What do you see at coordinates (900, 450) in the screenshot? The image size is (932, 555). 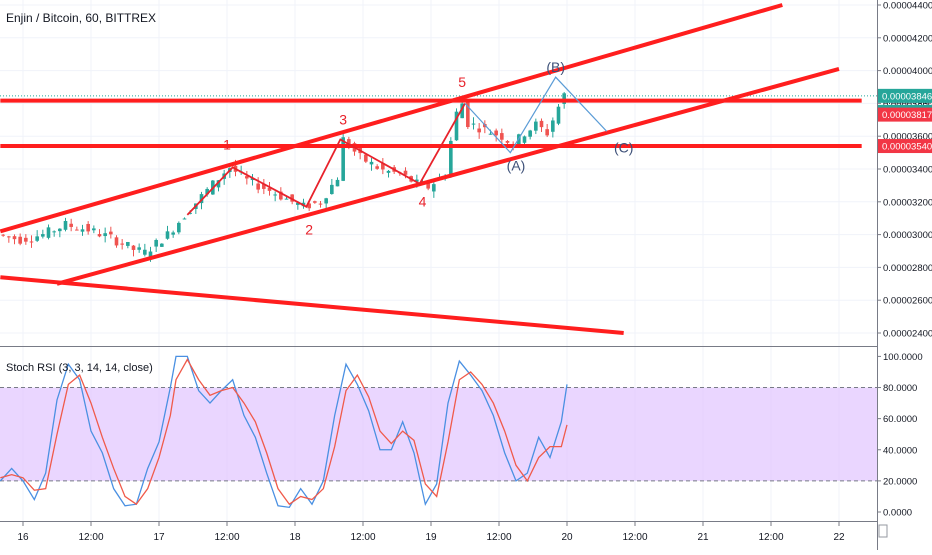 I see `rsi-tick-label: 40.0000` at bounding box center [900, 450].